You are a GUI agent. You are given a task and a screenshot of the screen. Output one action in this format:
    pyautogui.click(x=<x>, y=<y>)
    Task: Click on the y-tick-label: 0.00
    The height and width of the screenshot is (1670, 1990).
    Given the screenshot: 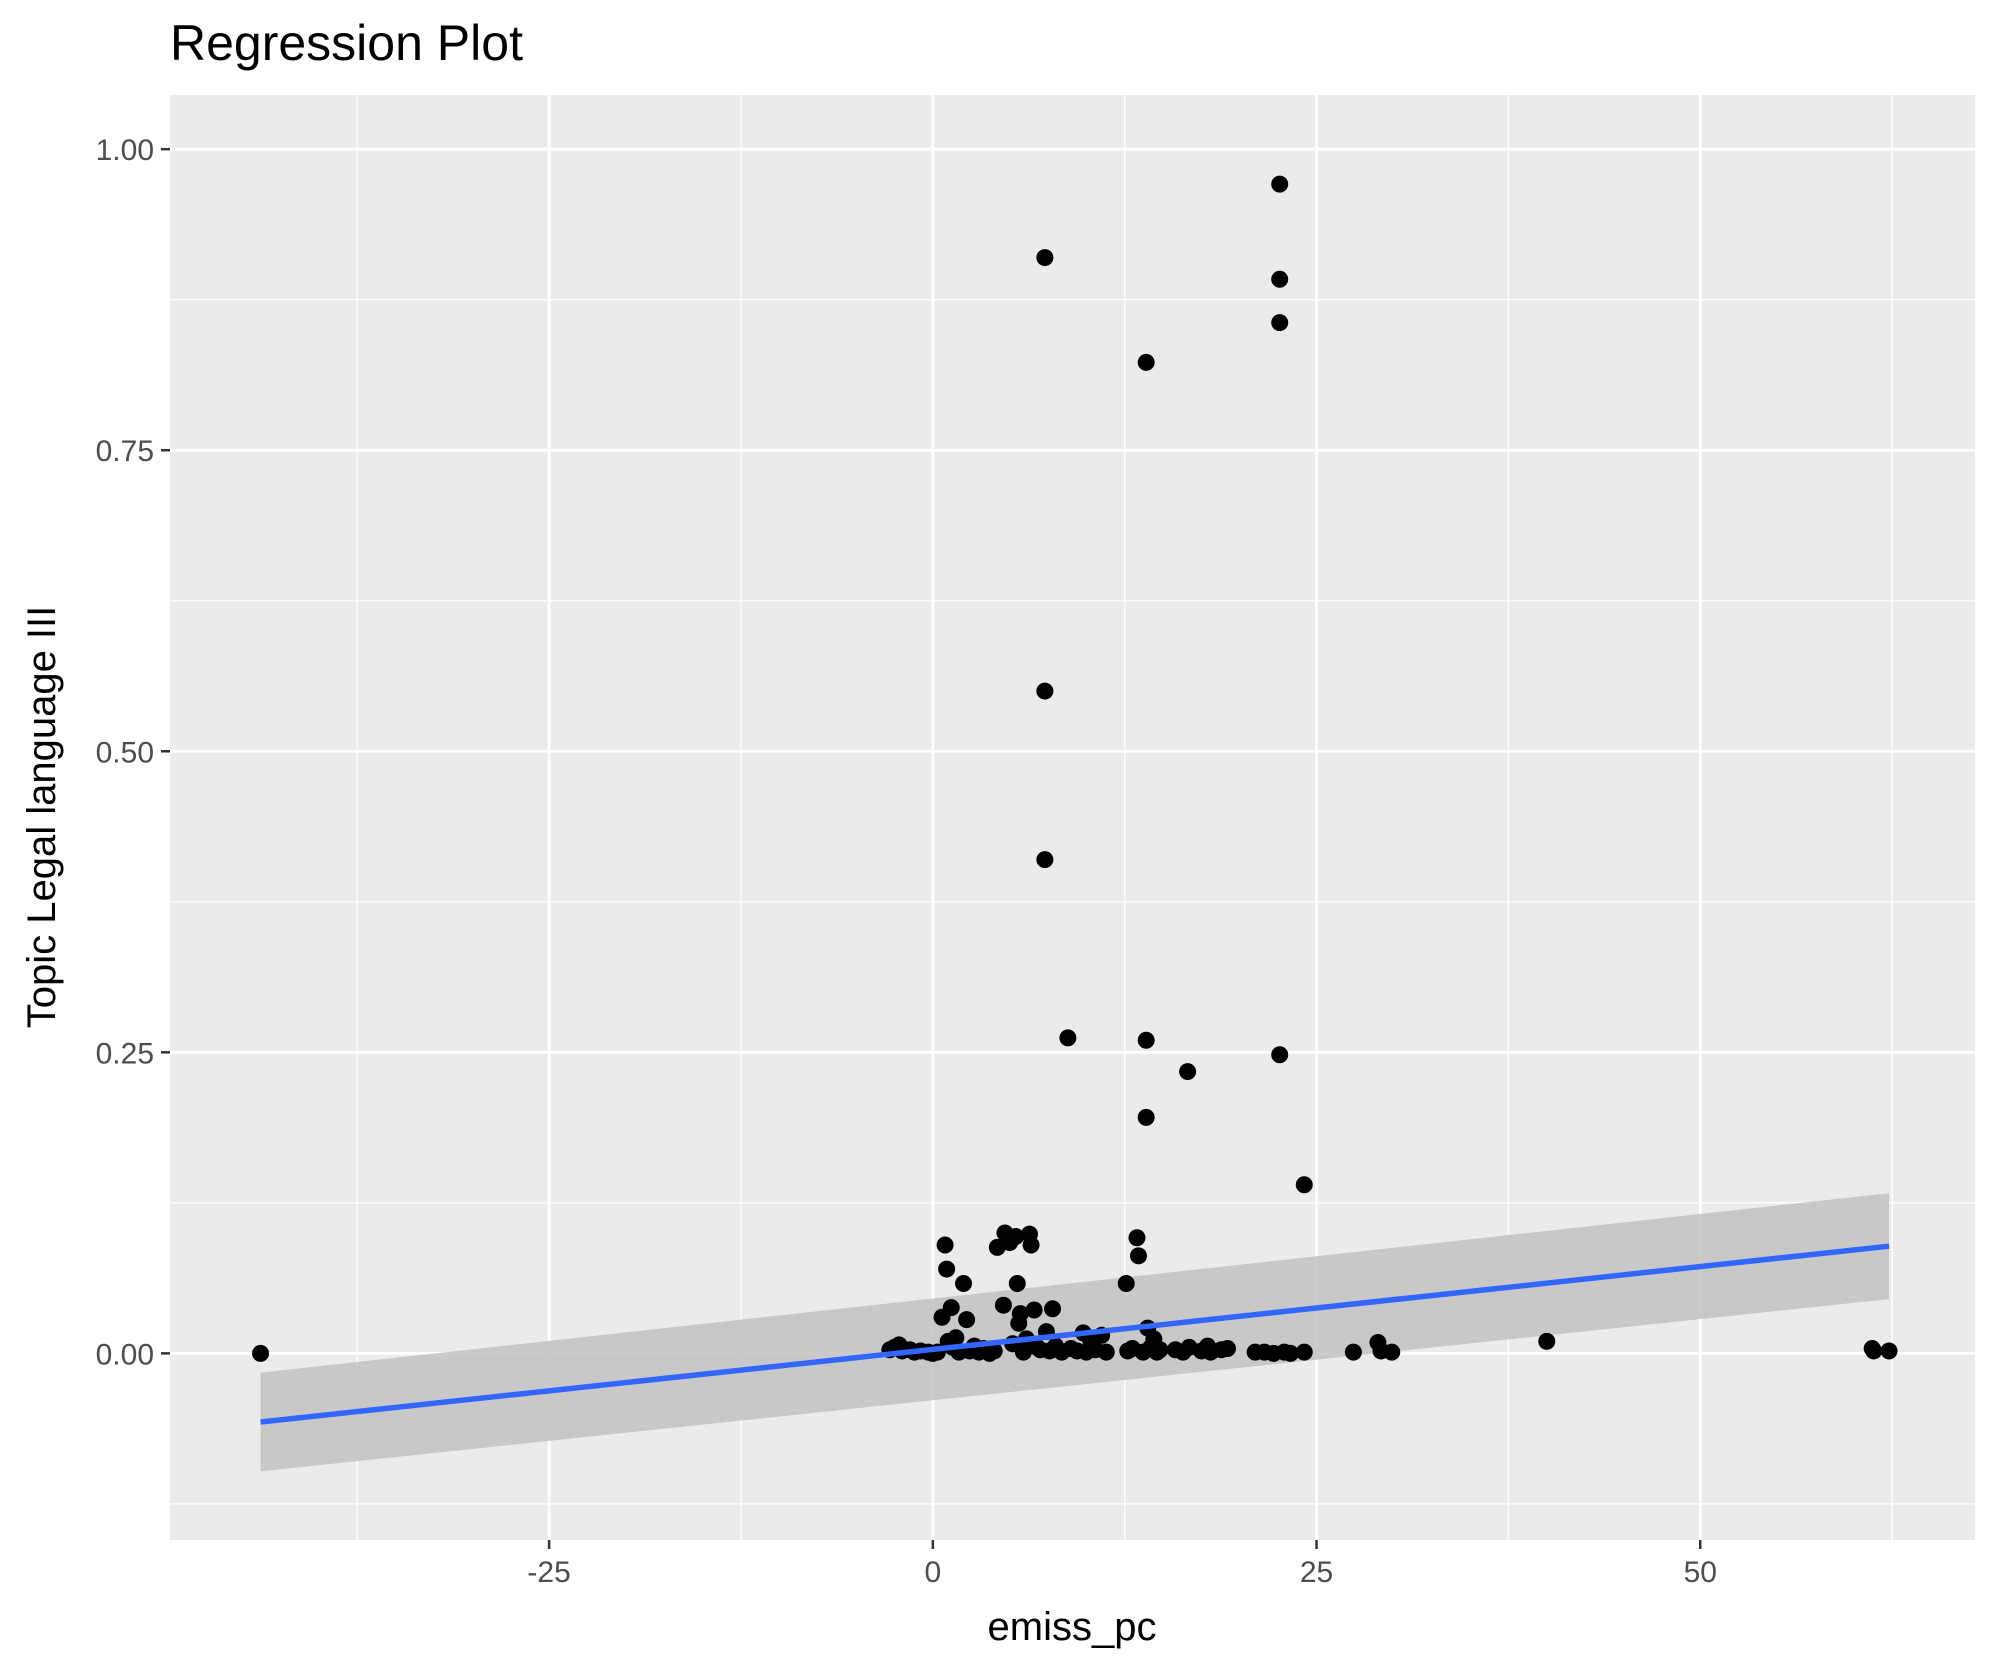 What is the action you would take?
    pyautogui.click(x=125, y=1354)
    